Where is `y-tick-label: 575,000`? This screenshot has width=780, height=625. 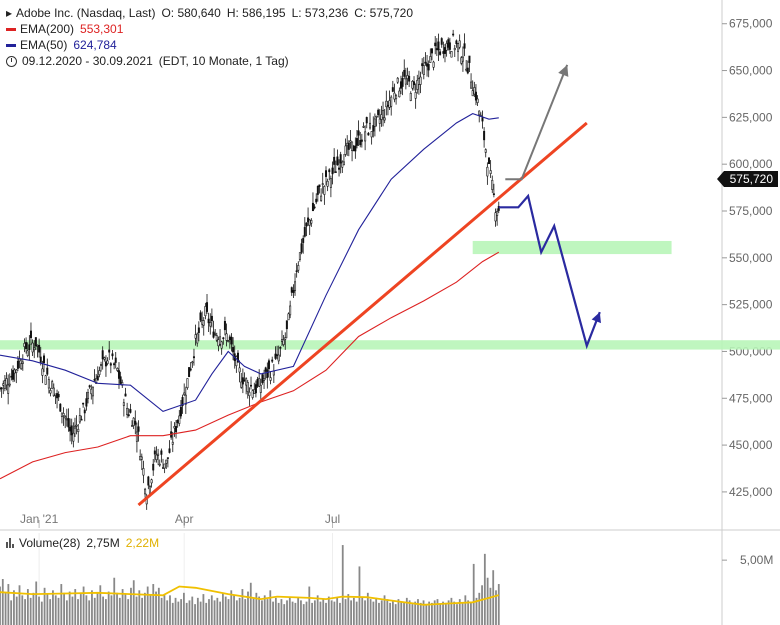
y-tick-label: 575,000 is located at coordinates (751, 211).